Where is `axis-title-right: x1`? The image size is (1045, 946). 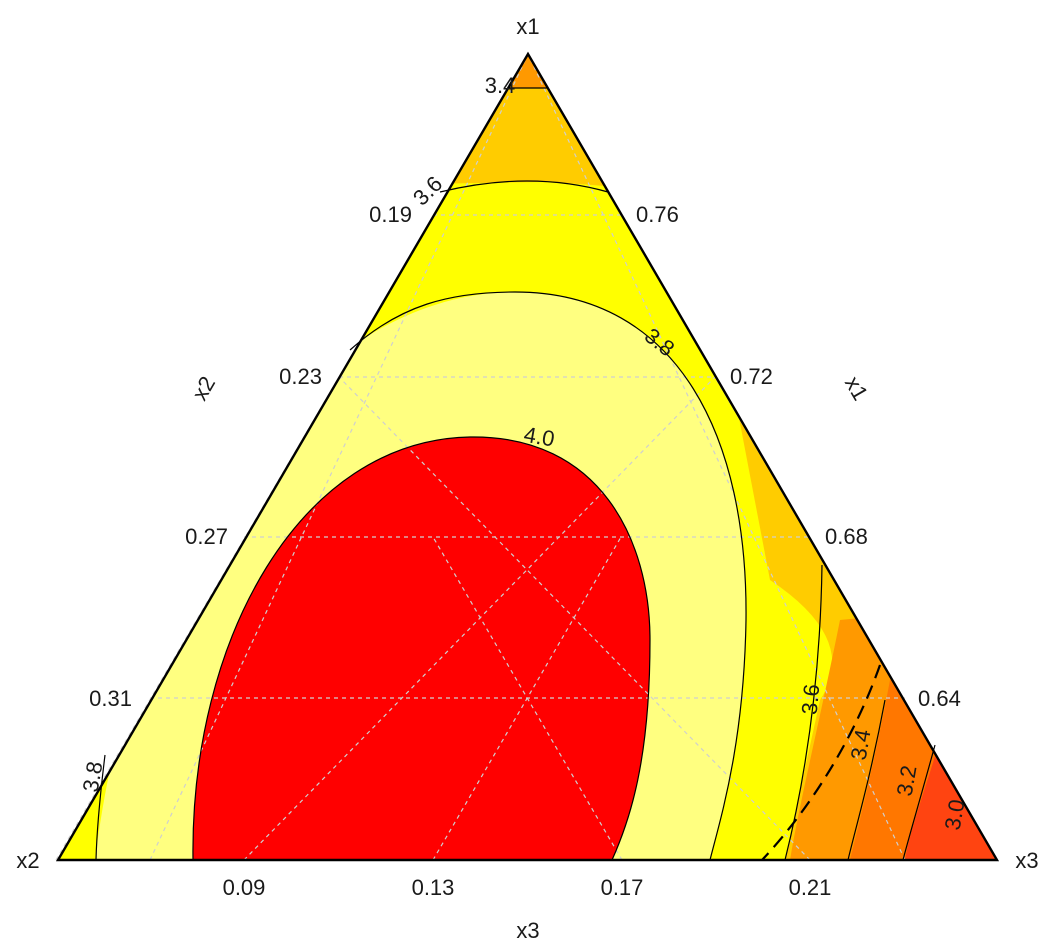
axis-title-right: x1 is located at coordinates (856, 388).